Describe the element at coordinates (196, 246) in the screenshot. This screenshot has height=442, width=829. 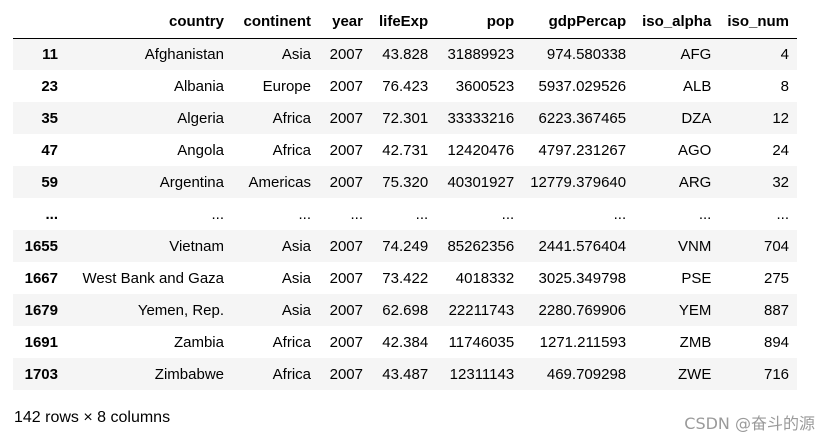
I see `cell-country: Vietnam` at that location.